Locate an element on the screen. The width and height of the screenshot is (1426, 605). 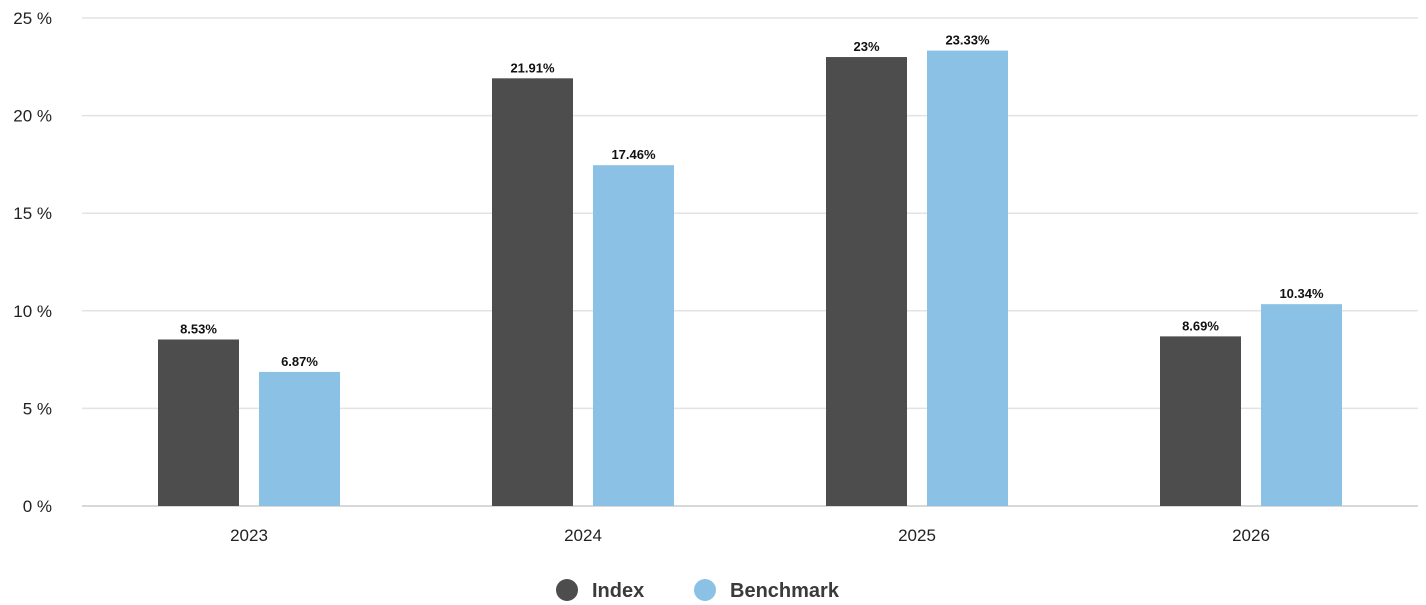
y-tick-label: 10 % is located at coordinates (32, 311).